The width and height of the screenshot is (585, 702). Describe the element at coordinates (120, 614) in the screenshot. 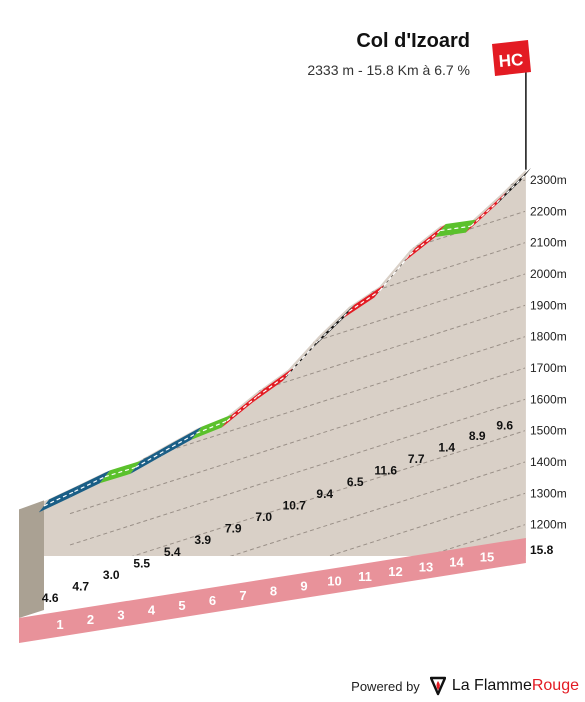

I see `km-label: 3` at that location.